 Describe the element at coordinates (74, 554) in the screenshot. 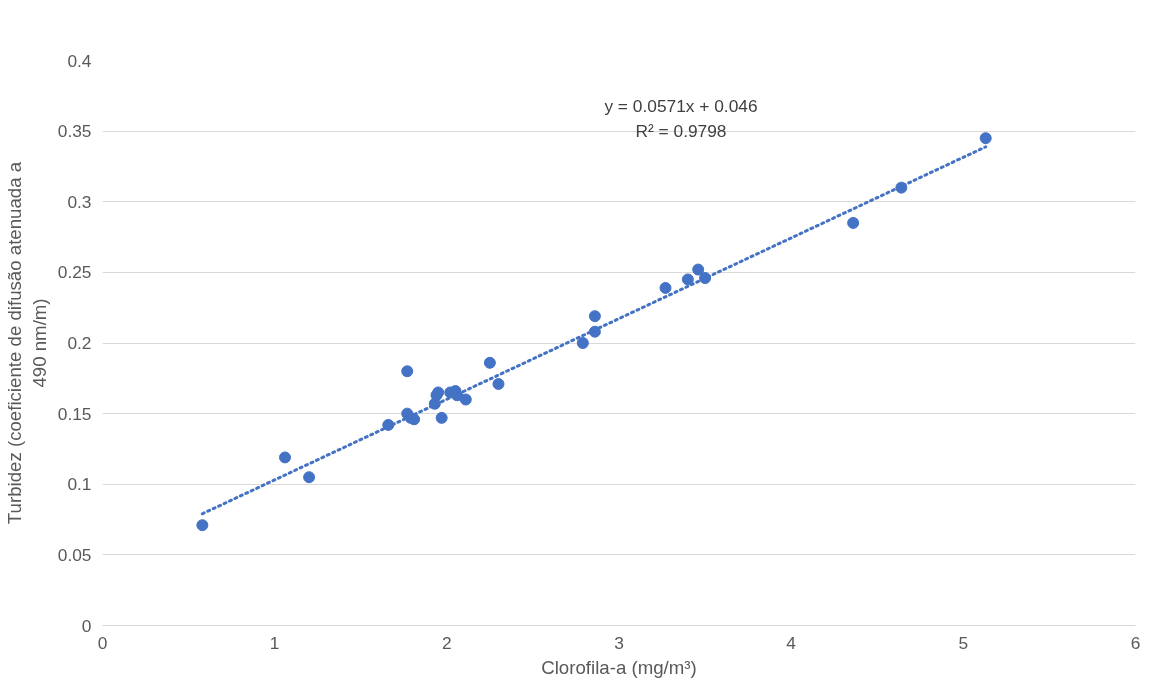

I see `y-tick-label: 0.05` at that location.